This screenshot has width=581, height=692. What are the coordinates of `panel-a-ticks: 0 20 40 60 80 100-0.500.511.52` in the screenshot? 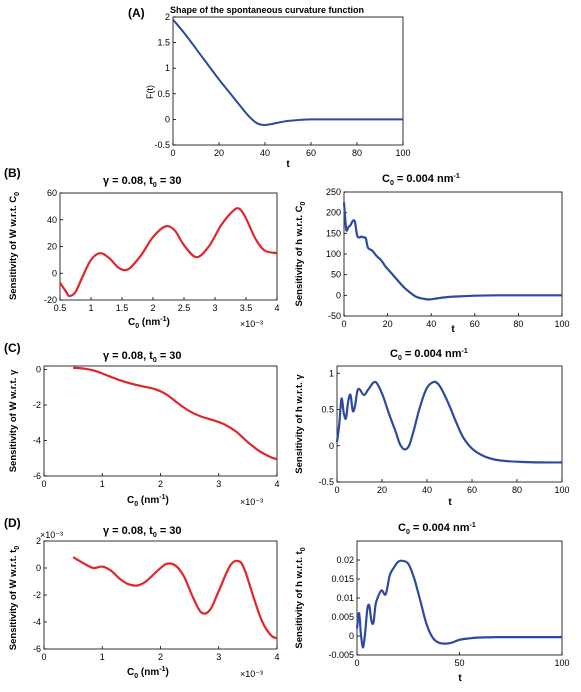 It's located at (282, 85).